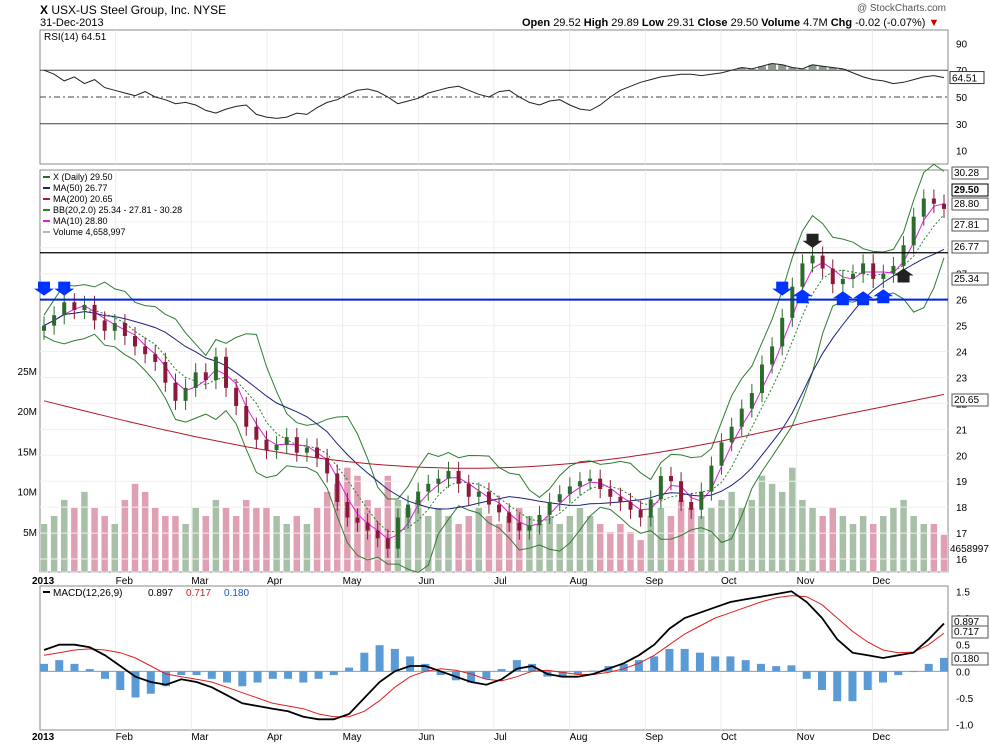 The width and height of the screenshot is (990, 744). What do you see at coordinates (121, 10) in the screenshot?
I see `company-name: USX-US Steel Group, Inc.` at bounding box center [121, 10].